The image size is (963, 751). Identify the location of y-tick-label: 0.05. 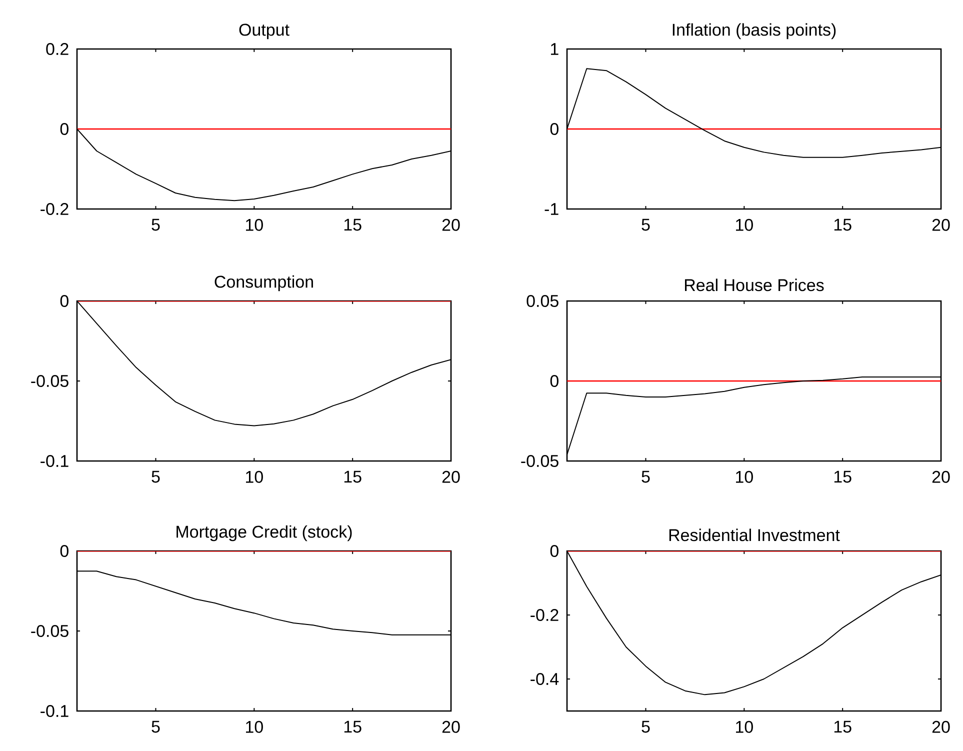
(542, 301).